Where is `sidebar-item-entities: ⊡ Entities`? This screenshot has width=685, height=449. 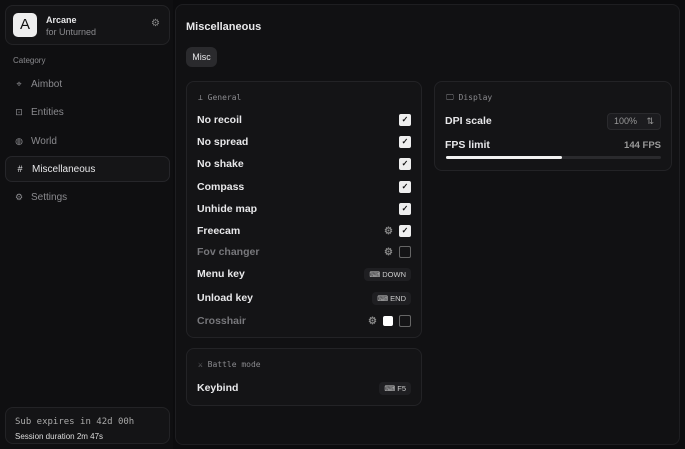 sidebar-item-entities: ⊡ Entities is located at coordinates (87, 112).